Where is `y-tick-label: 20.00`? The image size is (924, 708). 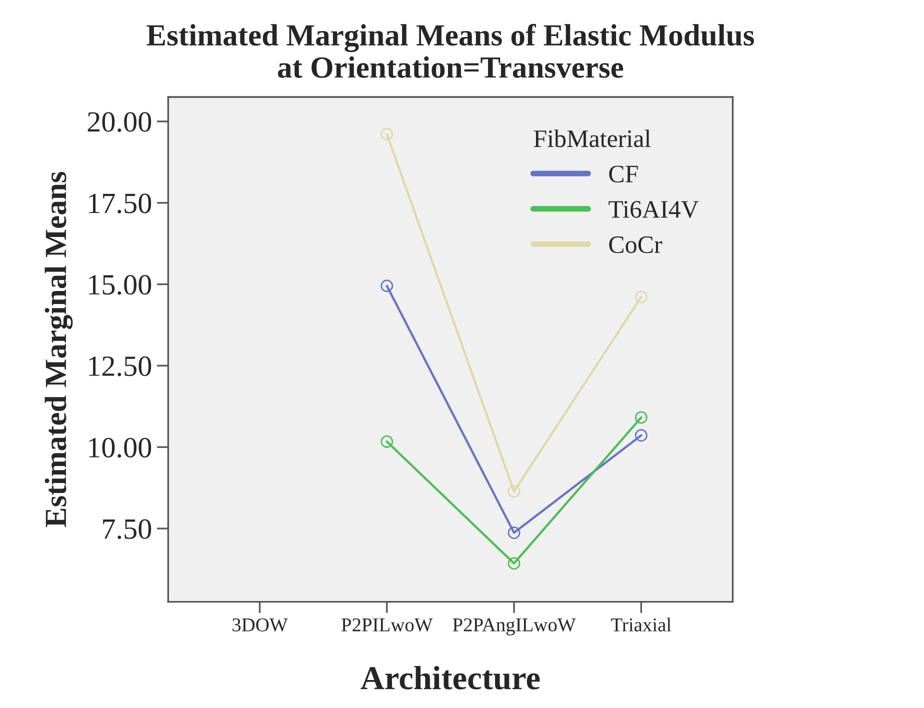 y-tick-label: 20.00 is located at coordinates (120, 122).